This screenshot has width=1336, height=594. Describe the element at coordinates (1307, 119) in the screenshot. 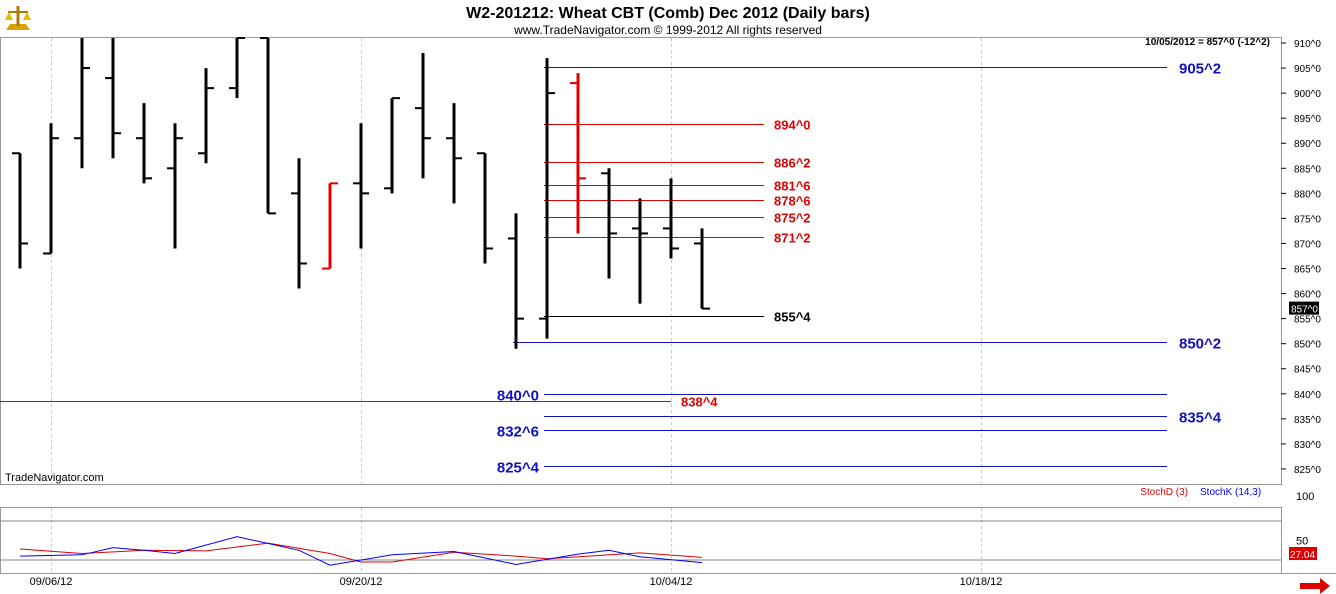

I see `price-tick-label: 895^0` at that location.